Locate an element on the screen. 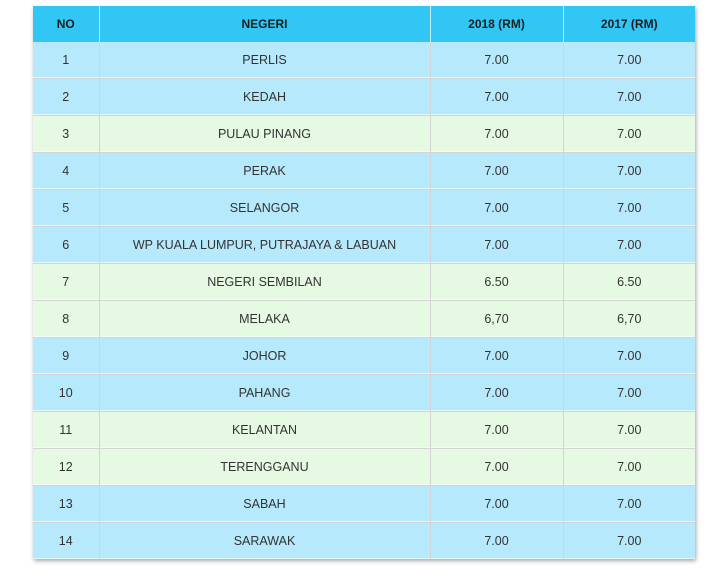 This screenshot has height=576, width=710. table-header: NO NEGERI 2018 (RM) 2017 (RM) is located at coordinates (364, 24).